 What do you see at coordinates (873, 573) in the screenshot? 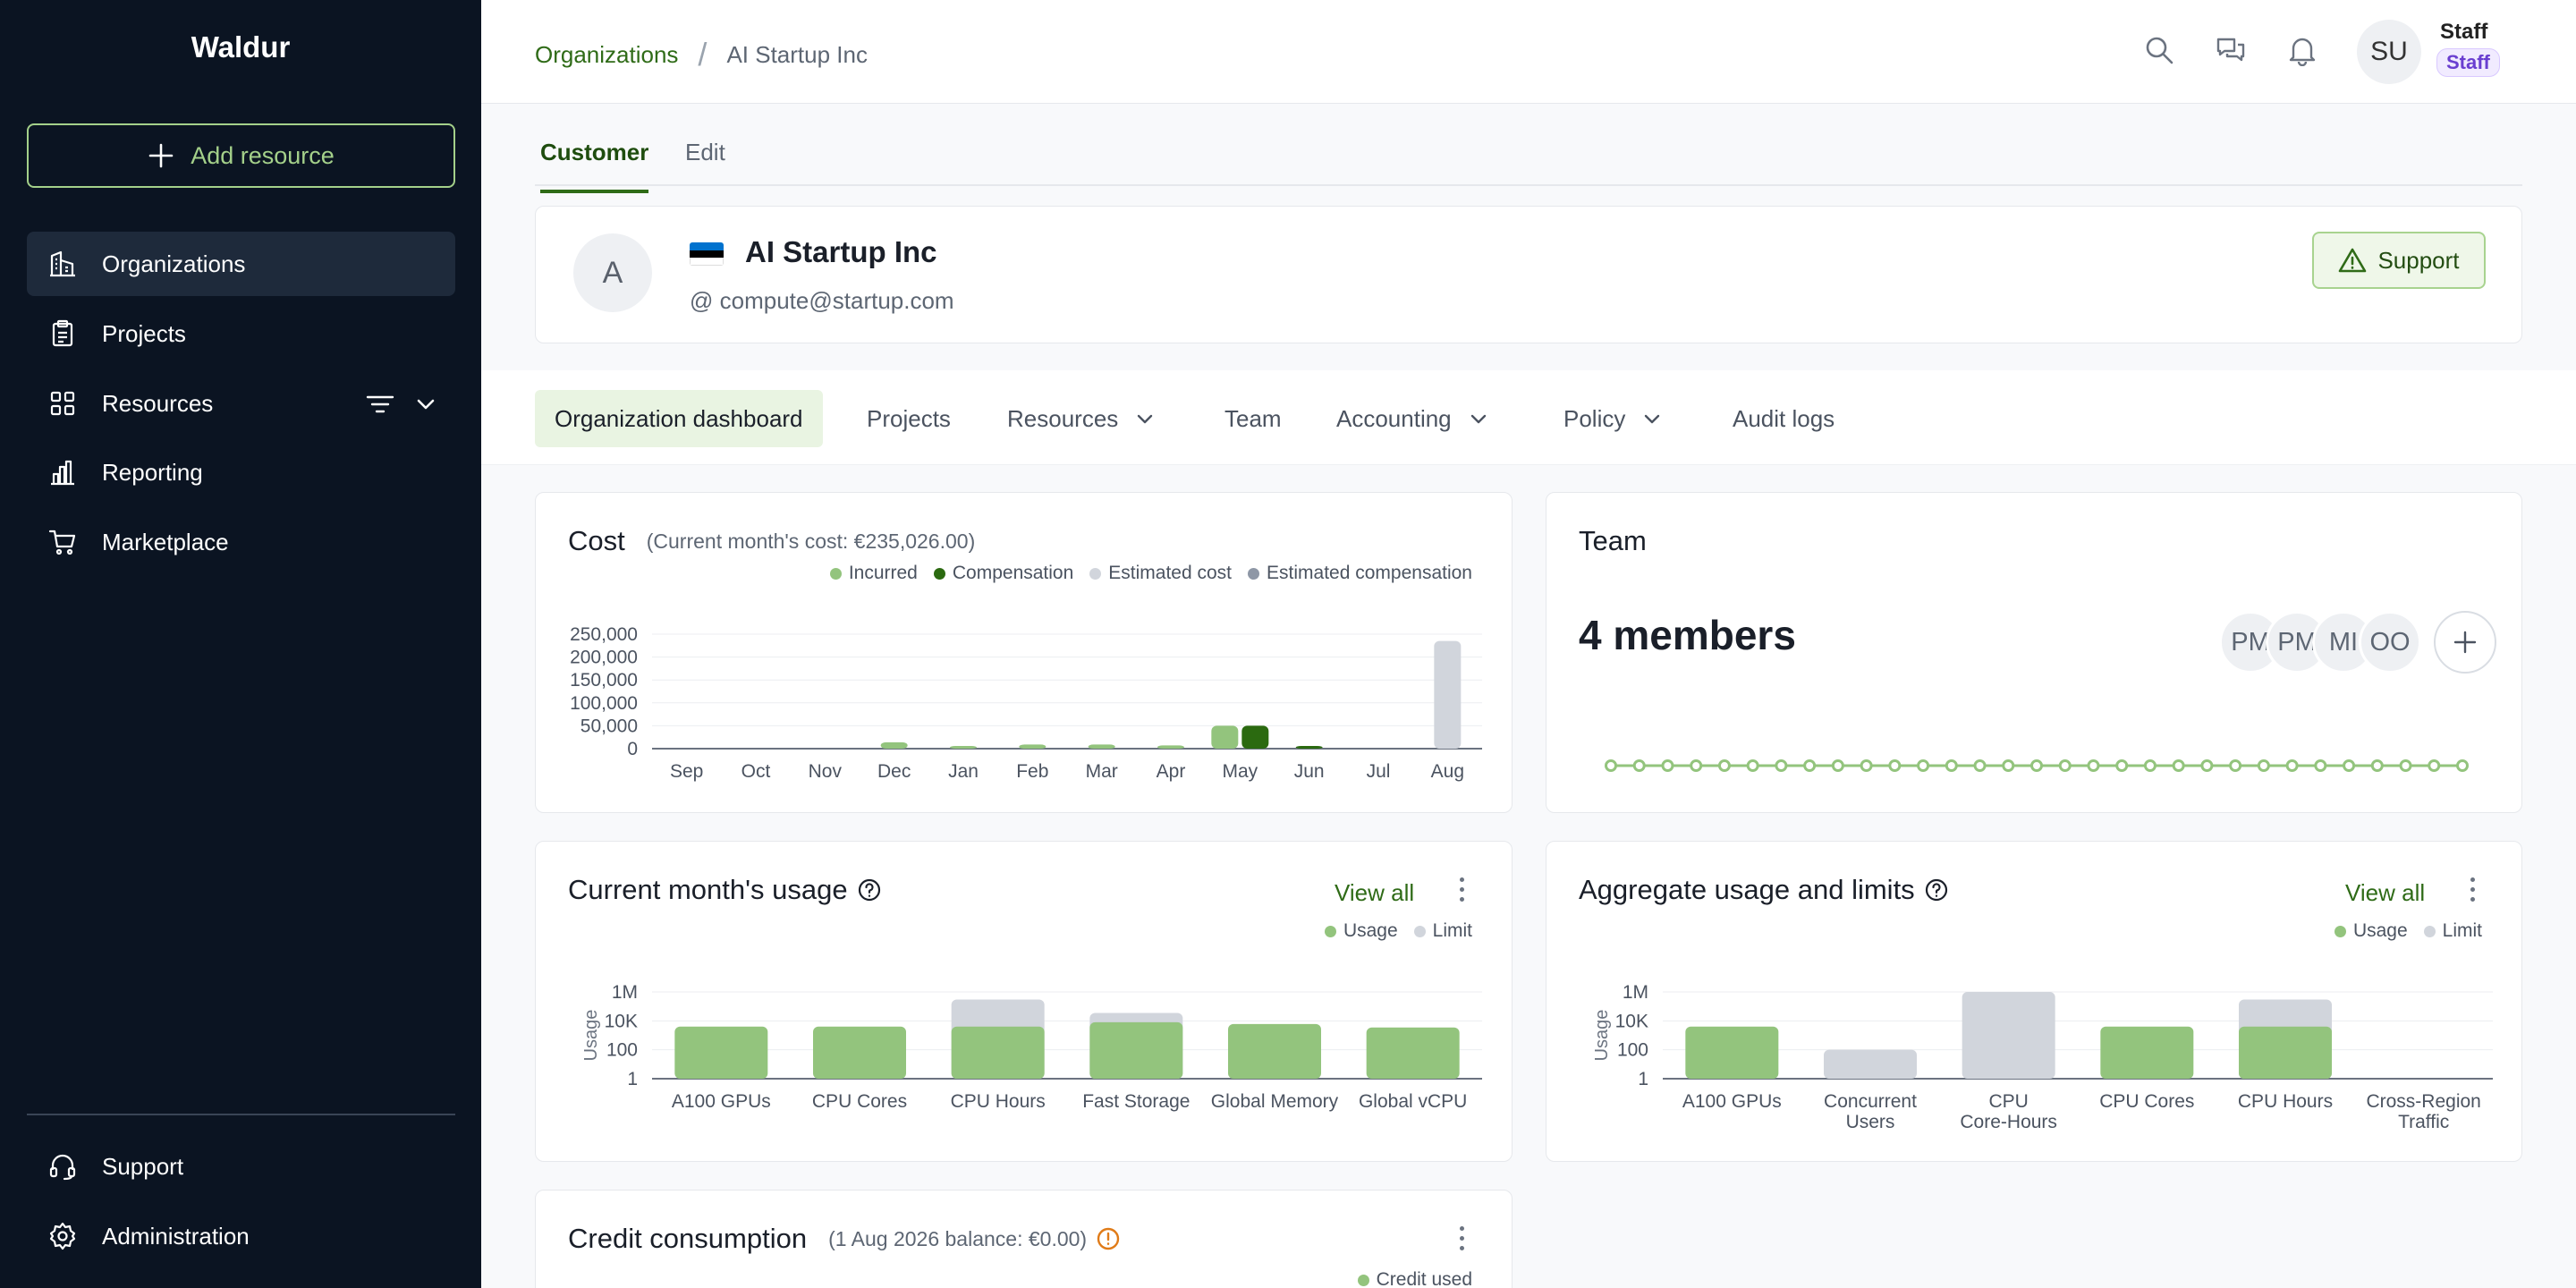
I see `legend-incurred: Incurred` at bounding box center [873, 573].